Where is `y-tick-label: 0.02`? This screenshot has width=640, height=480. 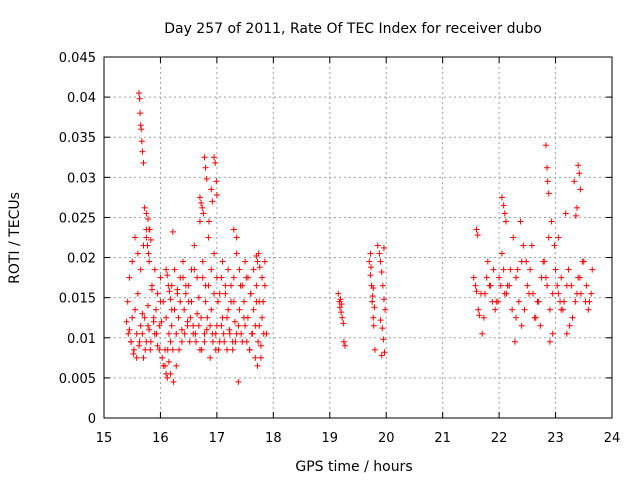 y-tick-label: 0.02 is located at coordinates (81, 259).